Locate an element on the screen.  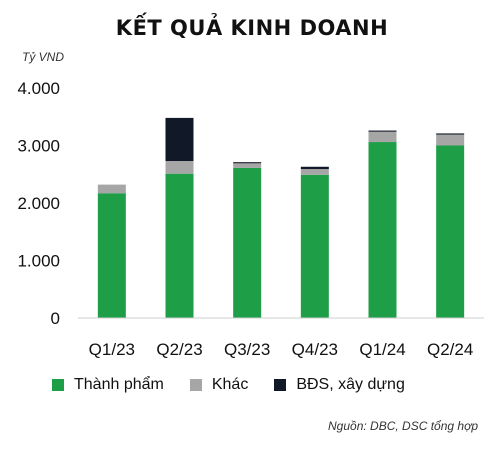
y-tick-label: 2.000 is located at coordinates (38, 203).